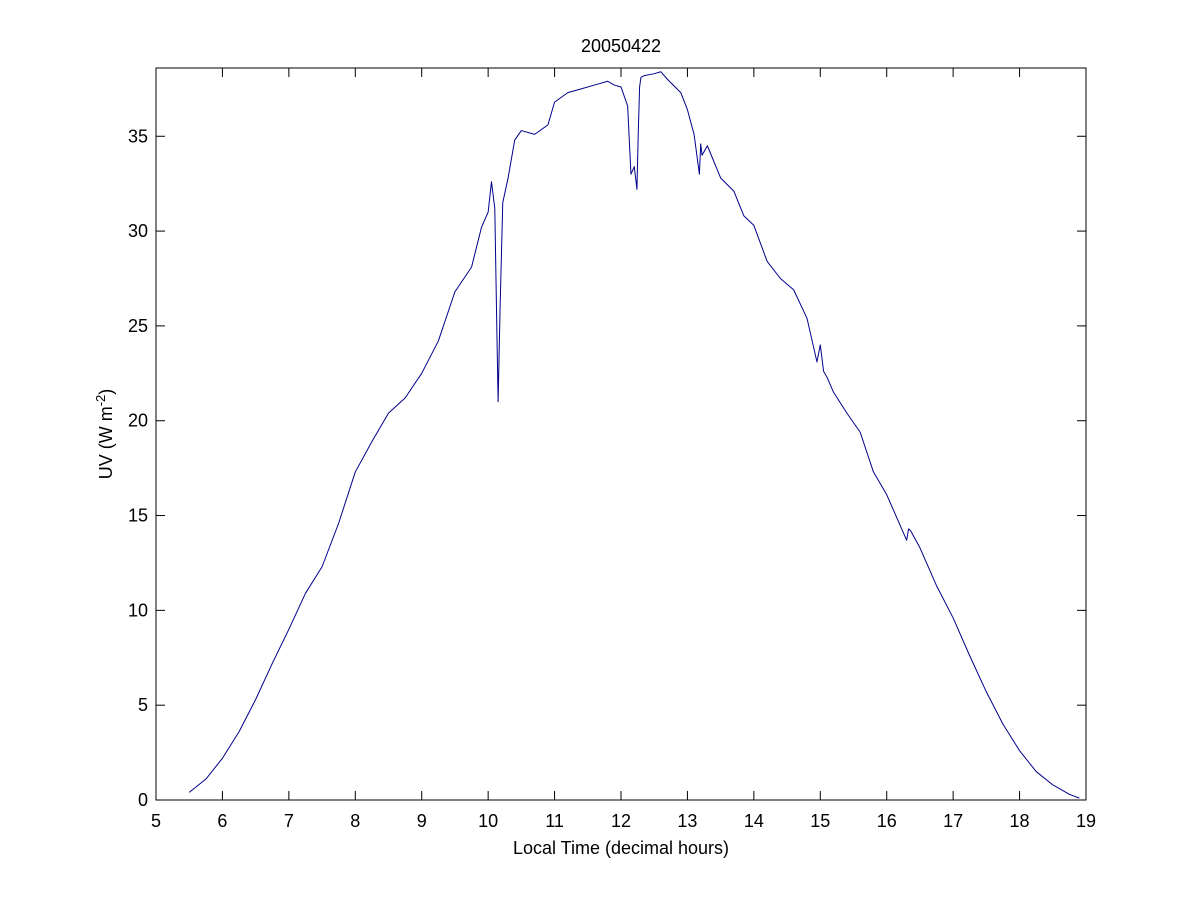 Image resolution: width=1200 pixels, height=900 pixels. What do you see at coordinates (138, 516) in the screenshot?
I see `y-tick-label: 15` at bounding box center [138, 516].